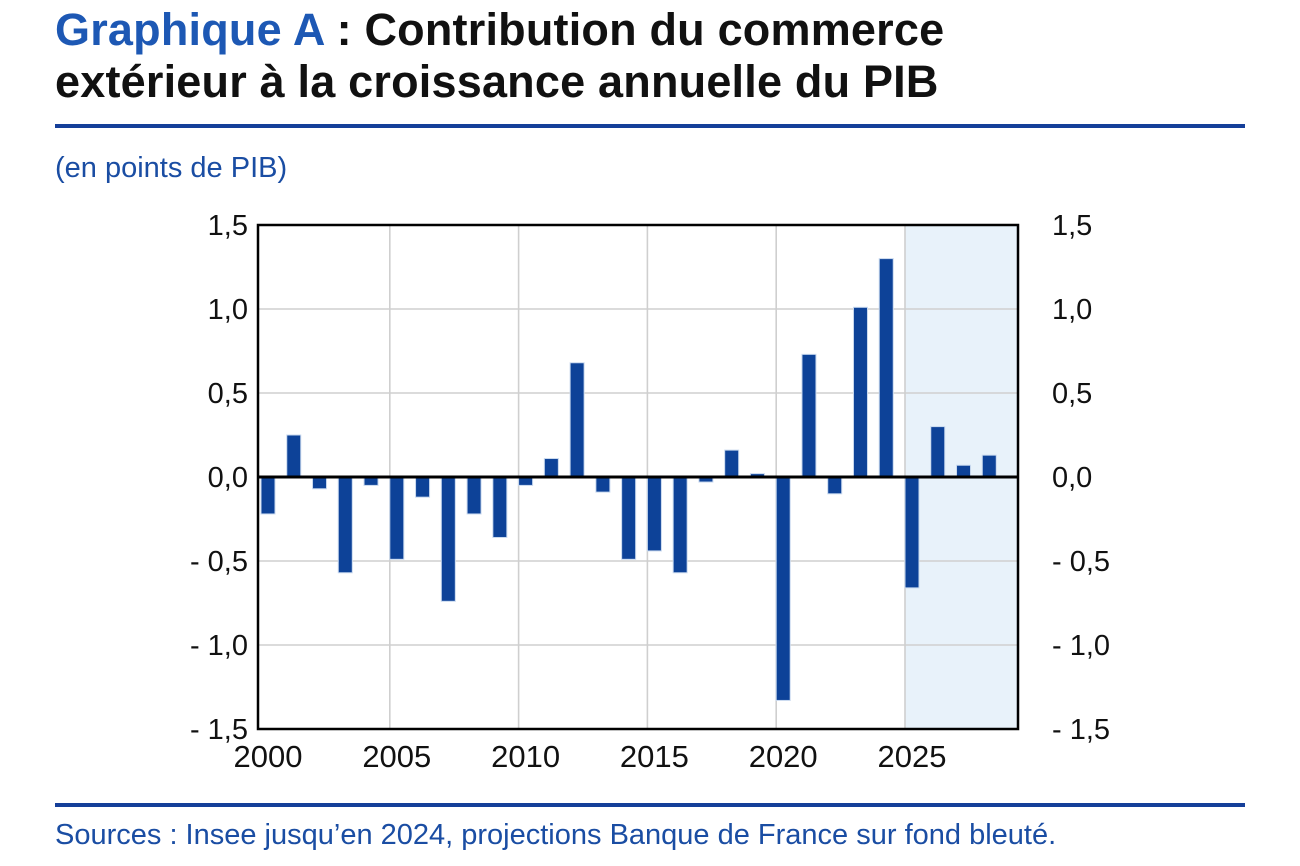  What do you see at coordinates (228, 478) in the screenshot?
I see `y-axis-label-left: 0,0` at bounding box center [228, 478].